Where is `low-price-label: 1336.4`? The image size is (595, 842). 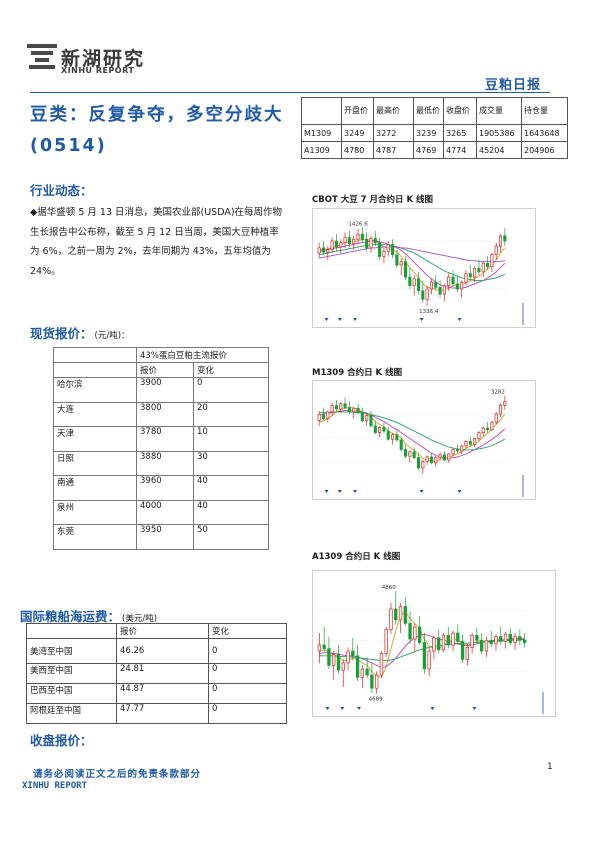
low-price-label: 1336.4 is located at coordinates (429, 312).